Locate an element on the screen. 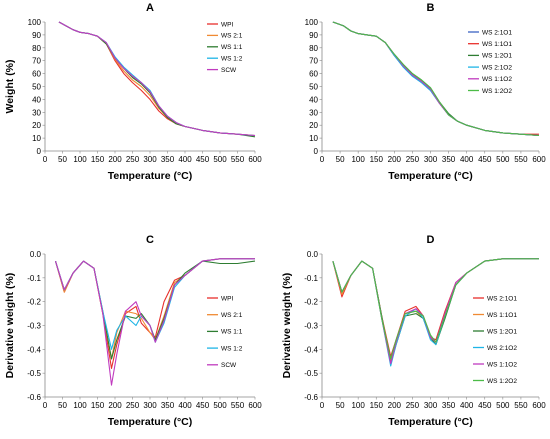 The width and height of the screenshot is (550, 439). y-axis-title-c: Derivative weight (%) is located at coordinates (10, 326).